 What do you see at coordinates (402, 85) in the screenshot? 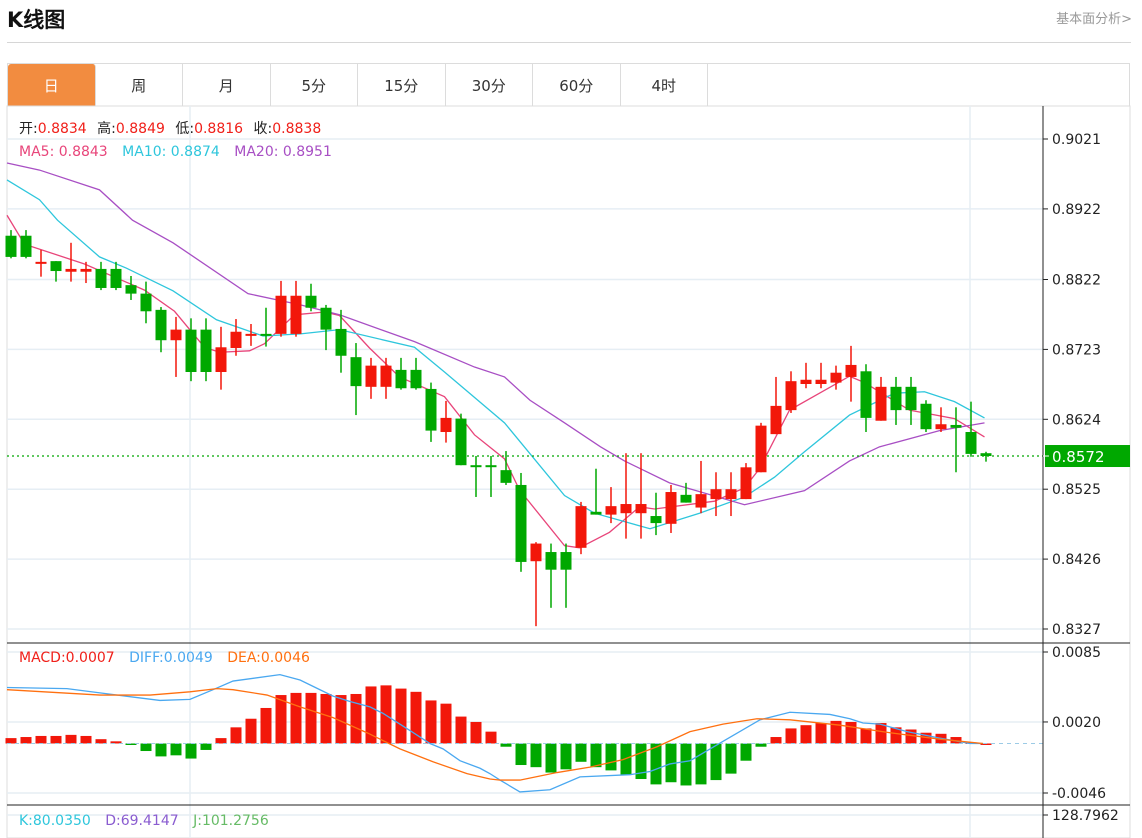
I see `tab-15min: 15分` at bounding box center [402, 85].